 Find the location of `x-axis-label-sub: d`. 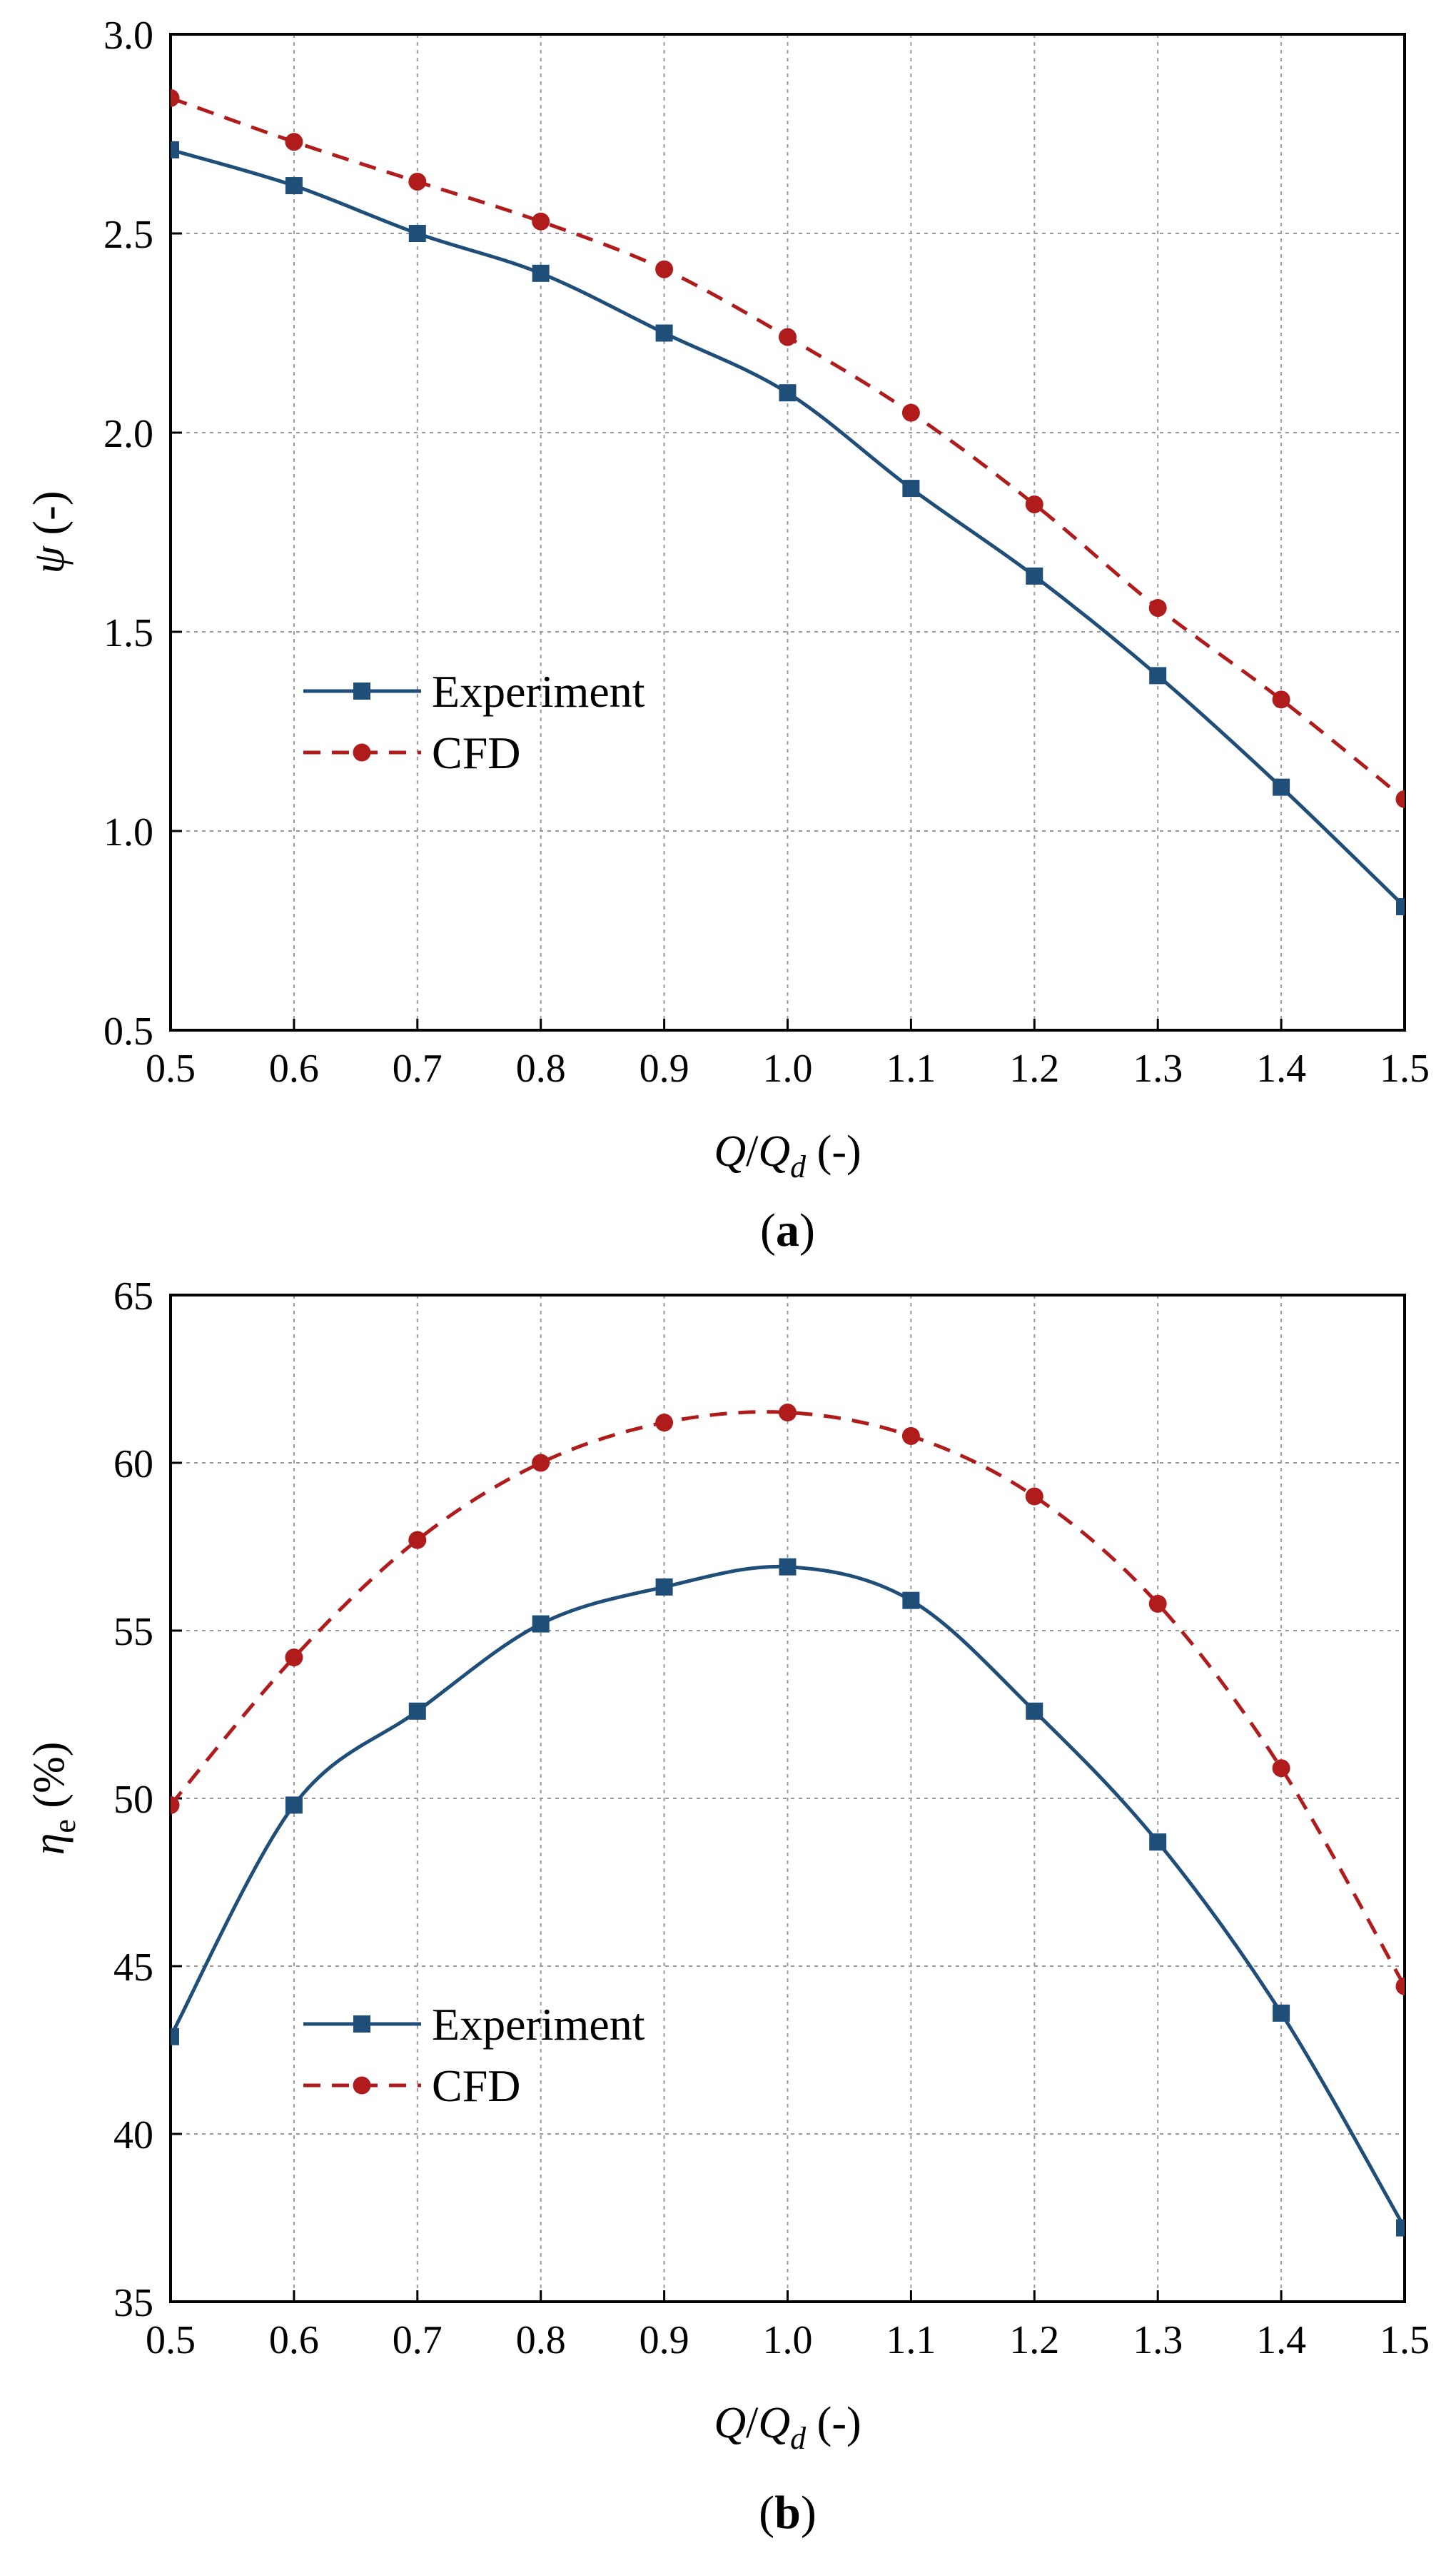

x-axis-label-sub: d is located at coordinates (798, 1166).